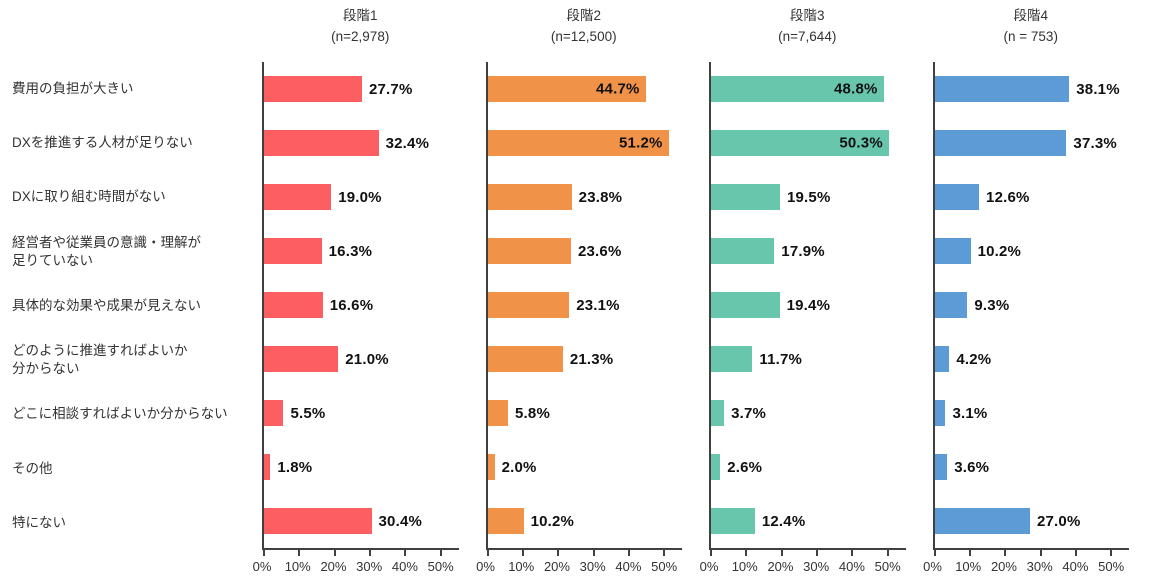 This screenshot has width=1156, height=581. Describe the element at coordinates (598, 34) in the screenshot. I see `panel-header-2: 段階2 (n=12,500)` at that location.